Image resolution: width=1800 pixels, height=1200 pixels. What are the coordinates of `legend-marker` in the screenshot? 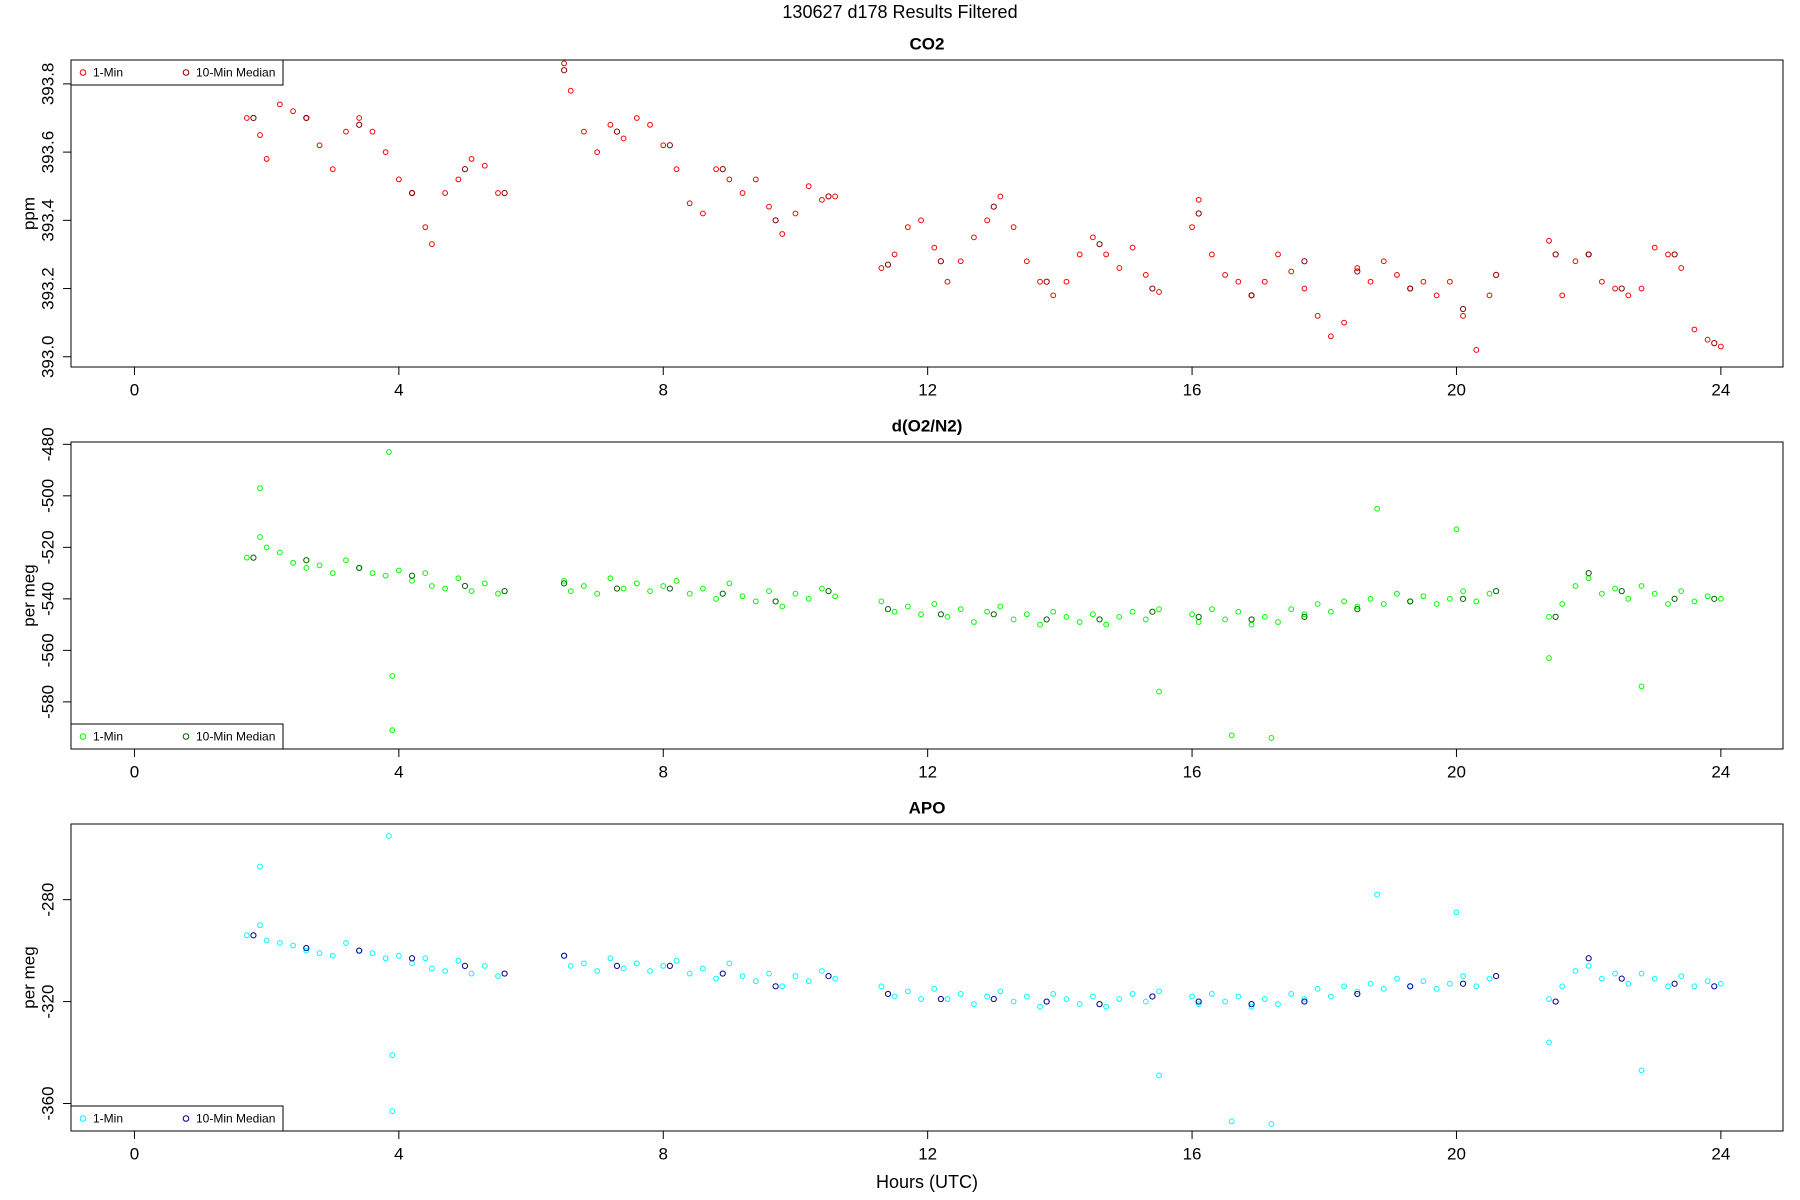 It's located at (83, 736).